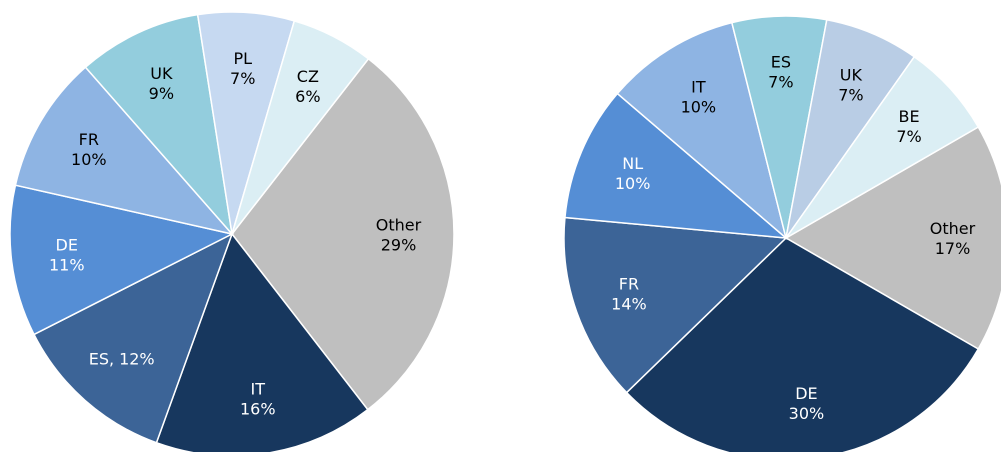  I want to click on slice-value: 14%, so click(629, 303).